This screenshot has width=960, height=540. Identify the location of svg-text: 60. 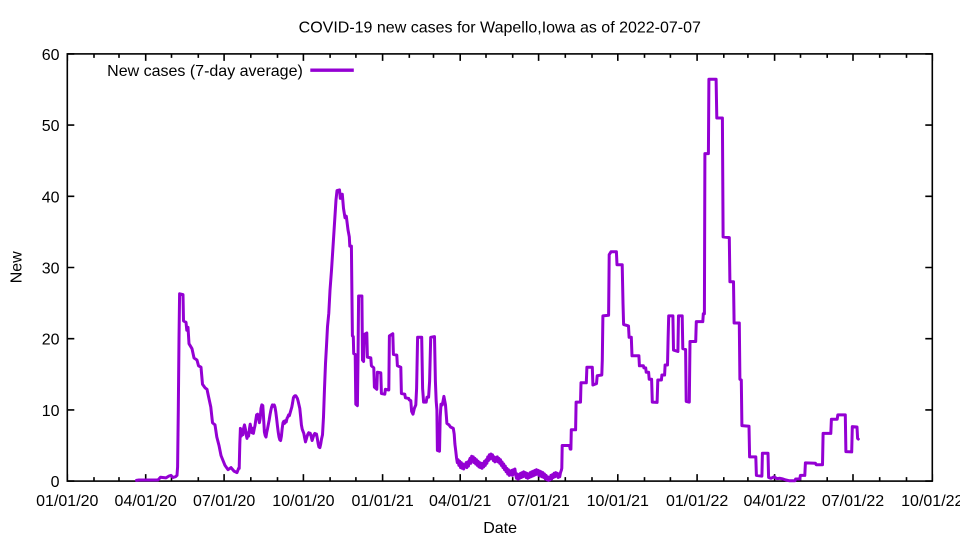
(51, 55).